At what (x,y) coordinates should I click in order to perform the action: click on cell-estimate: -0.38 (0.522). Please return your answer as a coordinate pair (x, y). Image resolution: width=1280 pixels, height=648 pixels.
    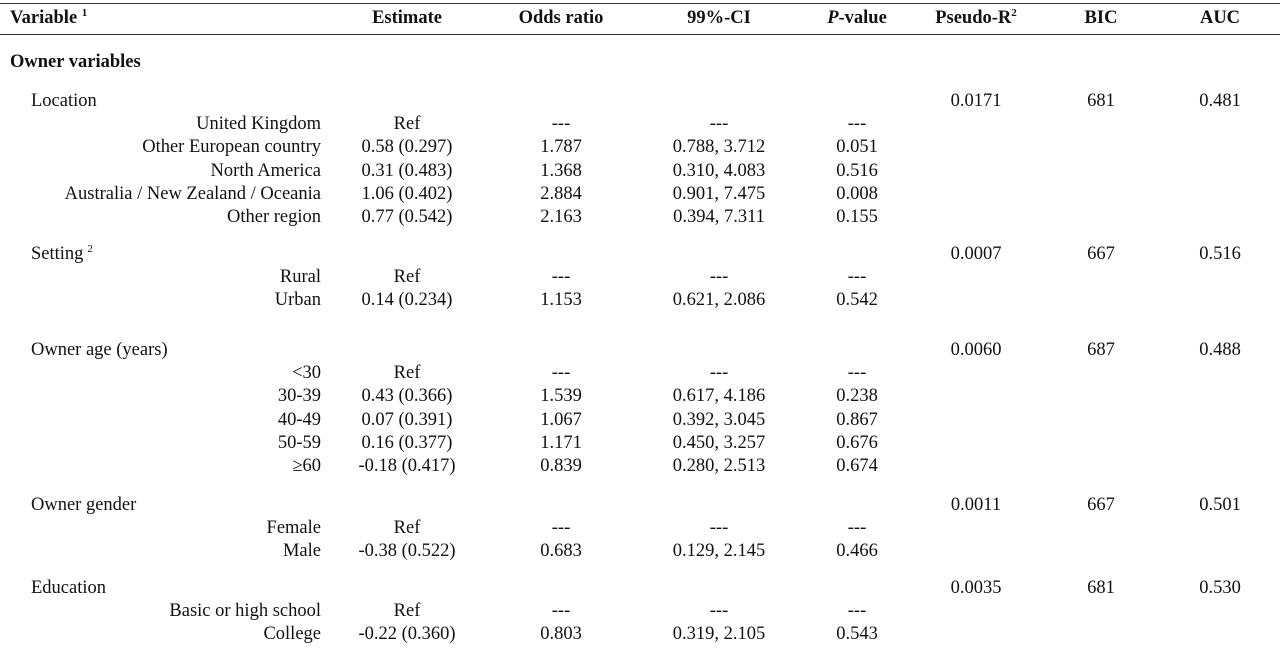
    Looking at the image, I should click on (407, 551).